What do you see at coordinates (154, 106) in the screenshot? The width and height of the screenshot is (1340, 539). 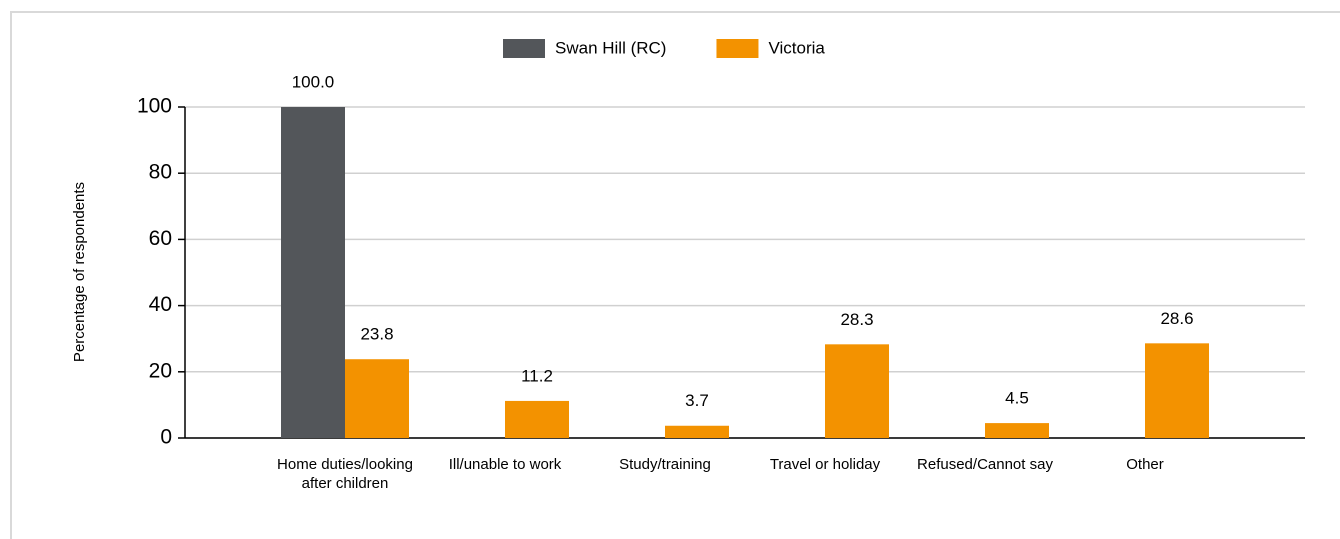 I see `y-tick-label: 100` at bounding box center [154, 106].